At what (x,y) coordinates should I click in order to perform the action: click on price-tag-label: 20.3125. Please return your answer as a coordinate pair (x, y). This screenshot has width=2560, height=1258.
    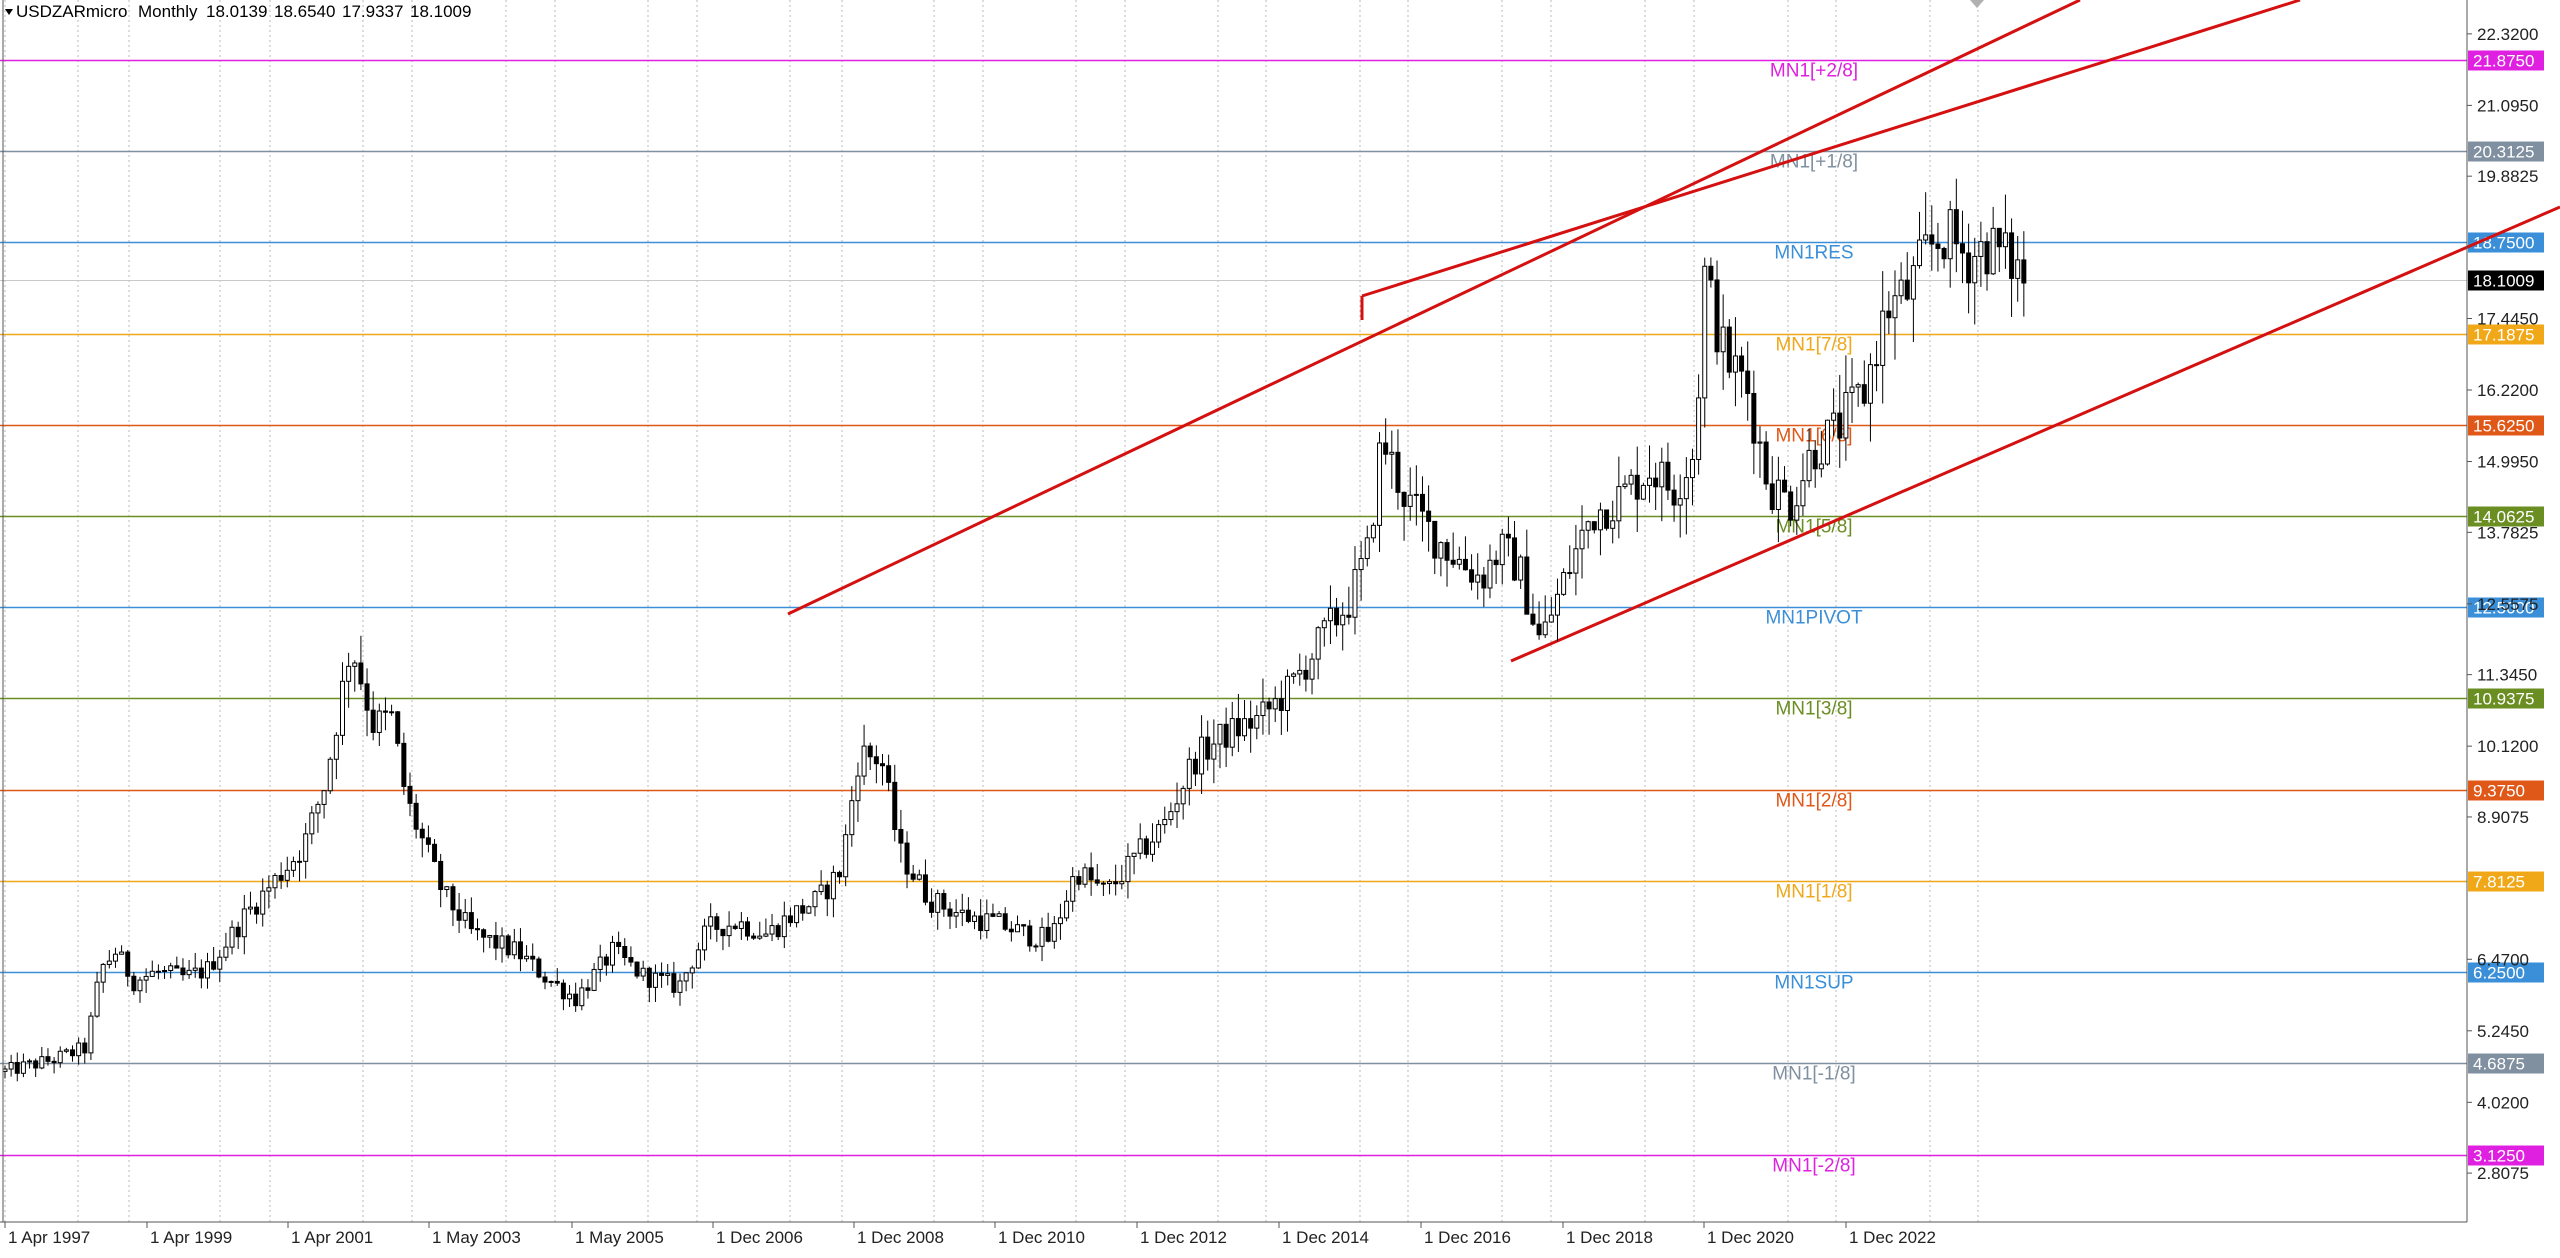
    Looking at the image, I should click on (2503, 152).